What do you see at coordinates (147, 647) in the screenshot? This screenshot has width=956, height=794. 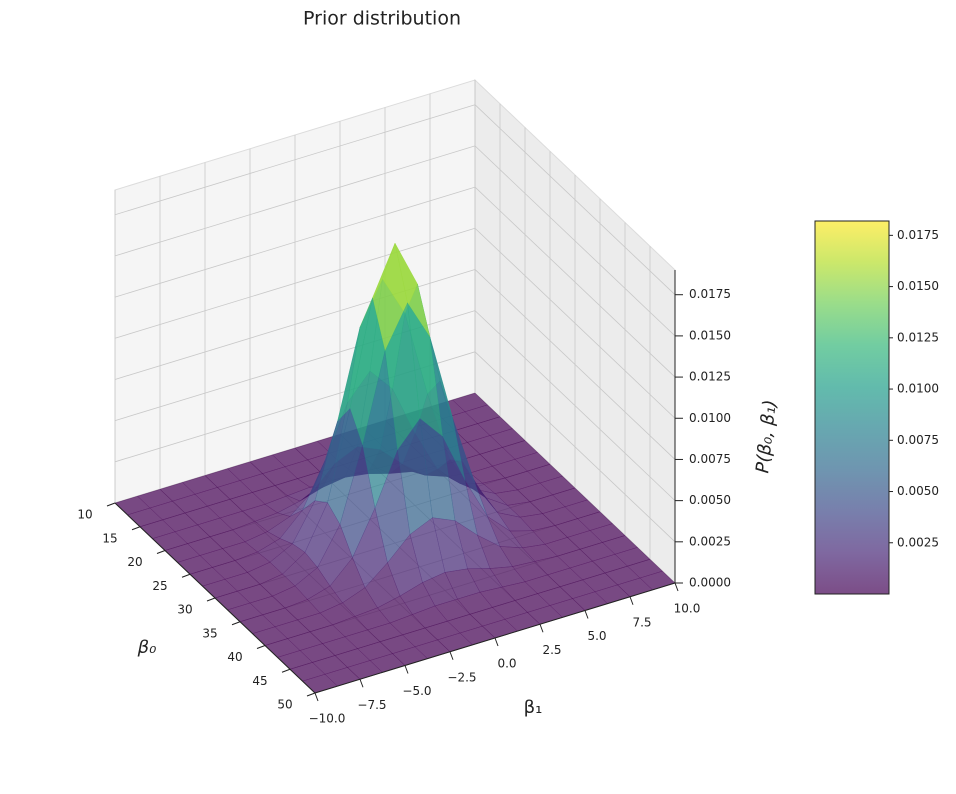 I see `x-axis-label: β₀` at bounding box center [147, 647].